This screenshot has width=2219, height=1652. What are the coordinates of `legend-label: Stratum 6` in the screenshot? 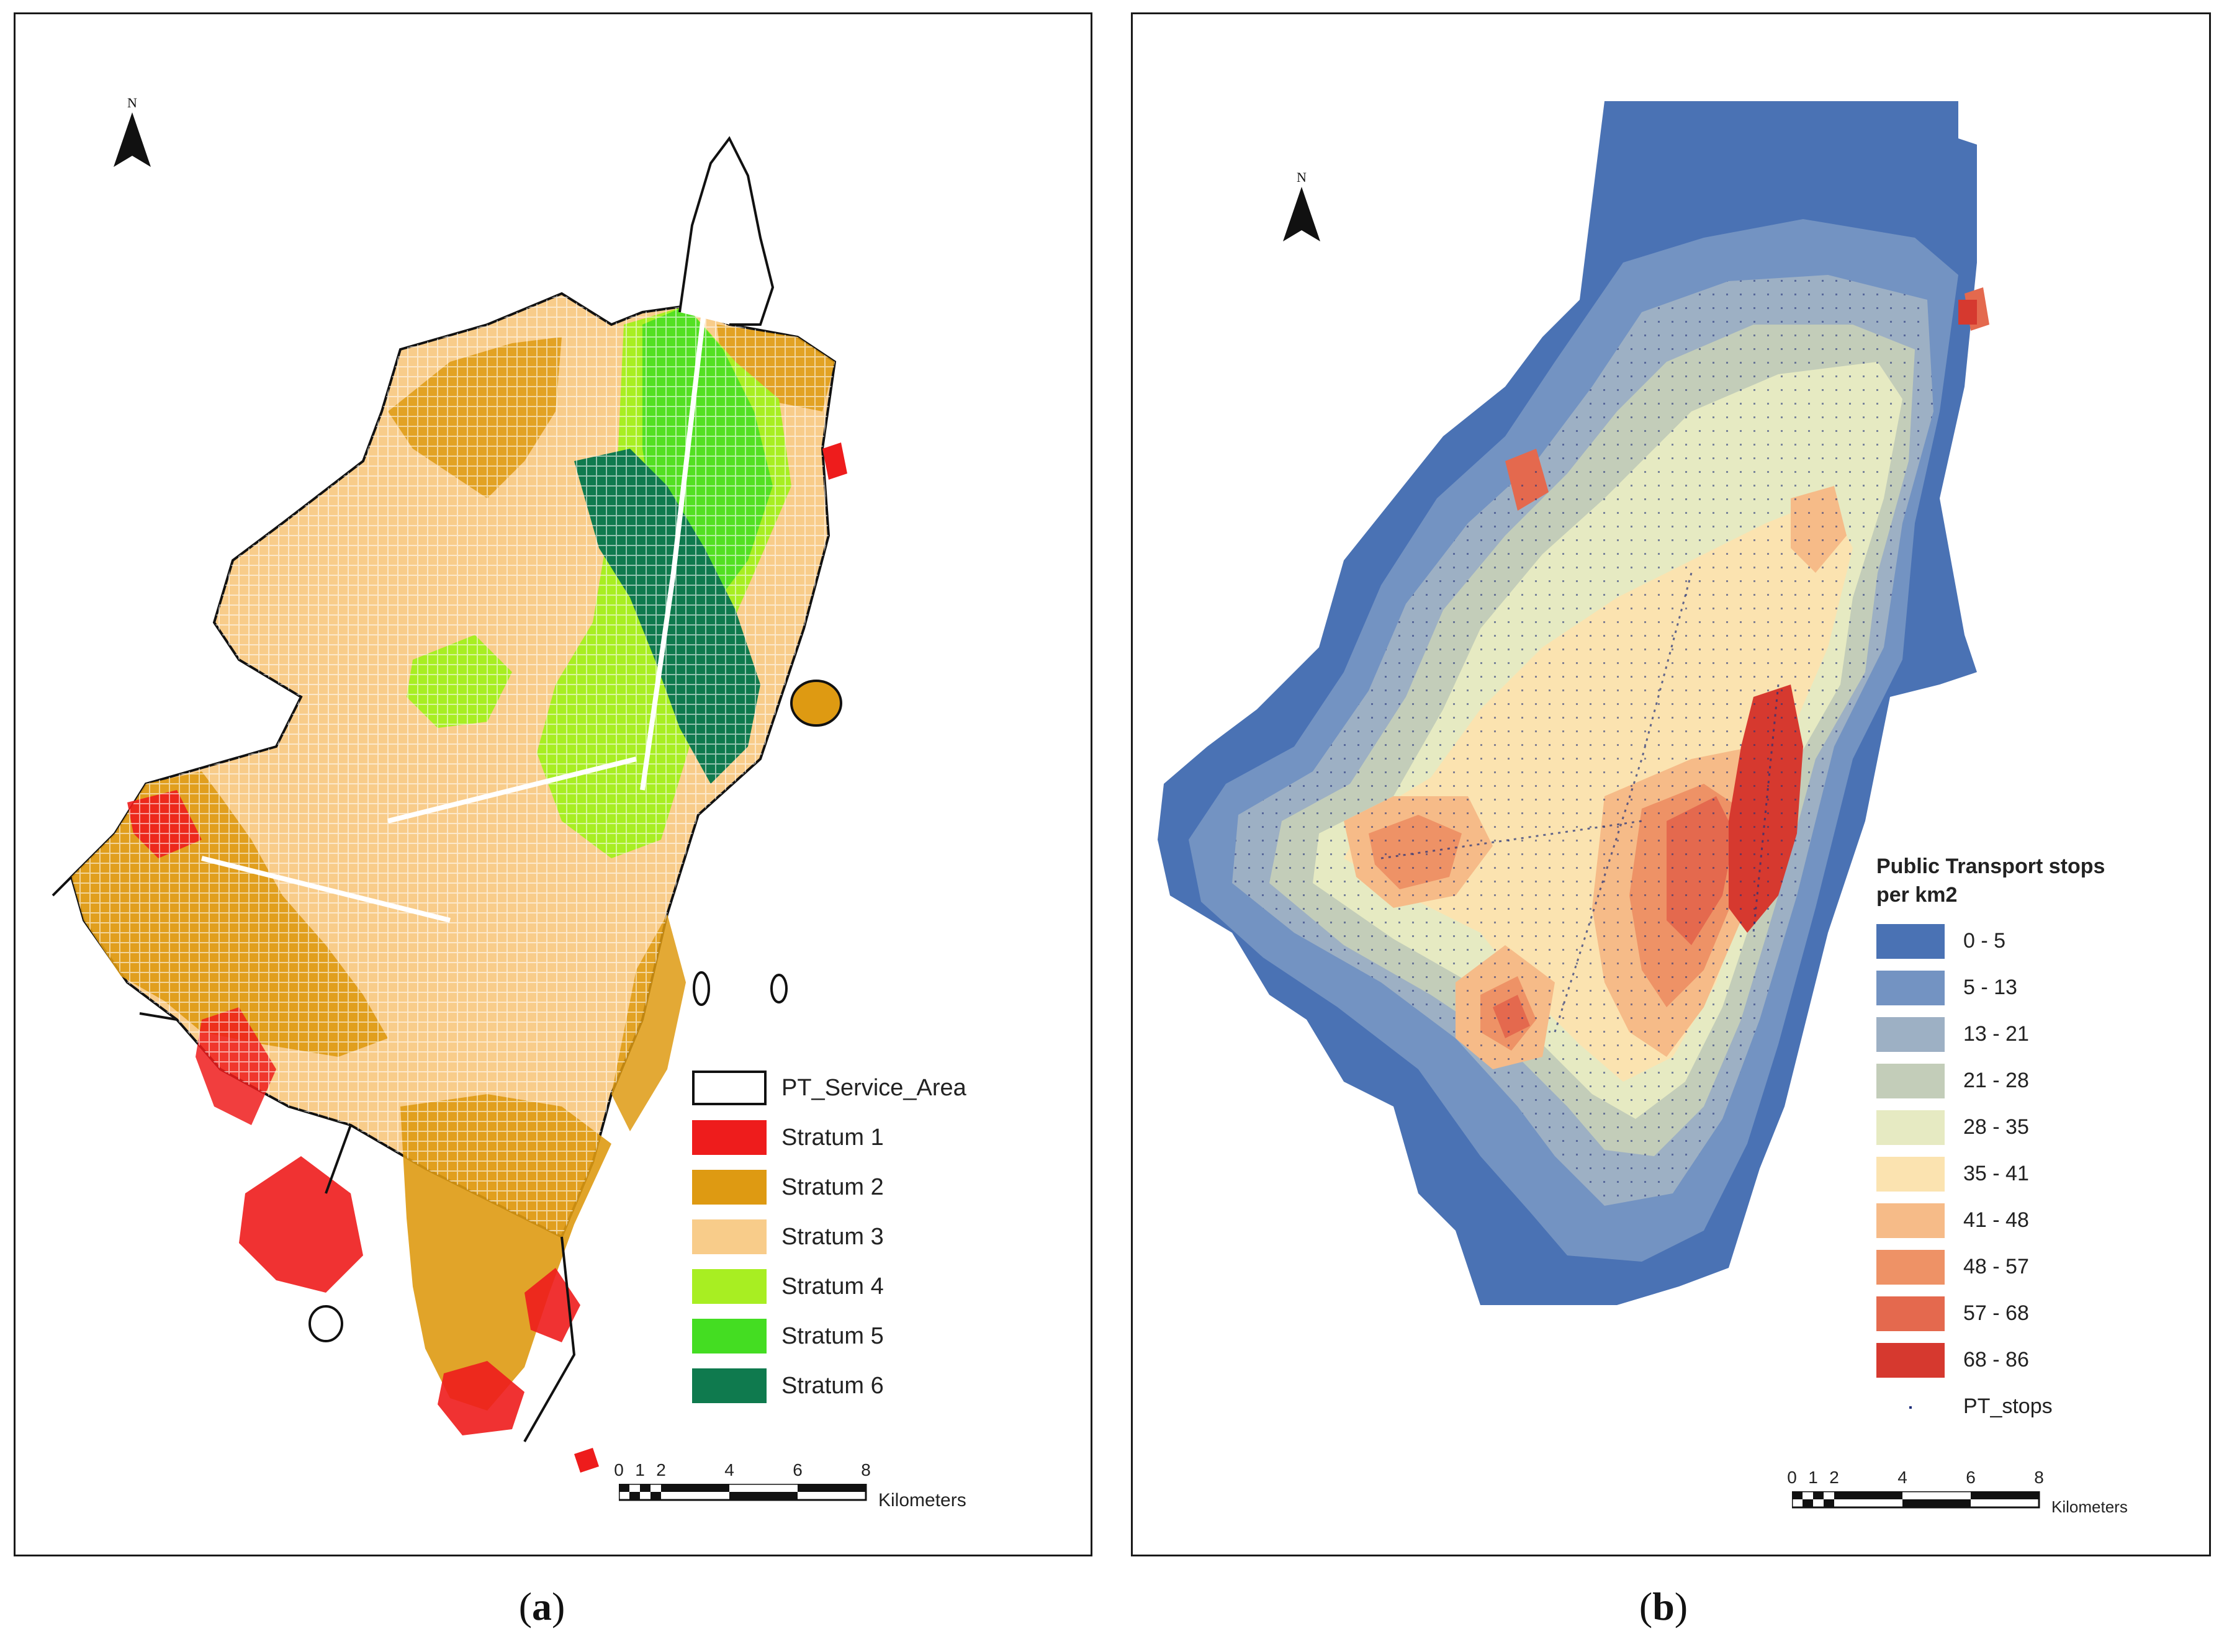 It's located at (832, 1385).